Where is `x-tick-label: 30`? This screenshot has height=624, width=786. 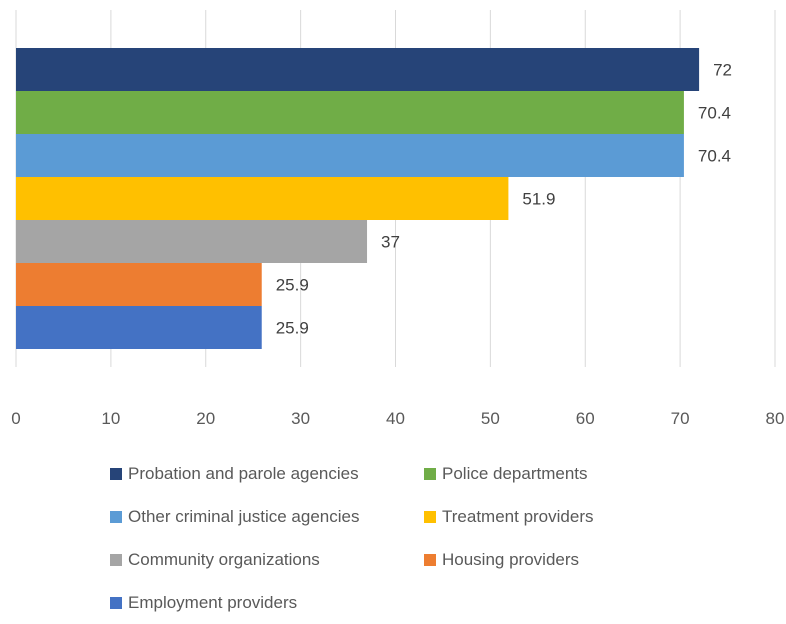
x-tick-label: 30 is located at coordinates (300, 418).